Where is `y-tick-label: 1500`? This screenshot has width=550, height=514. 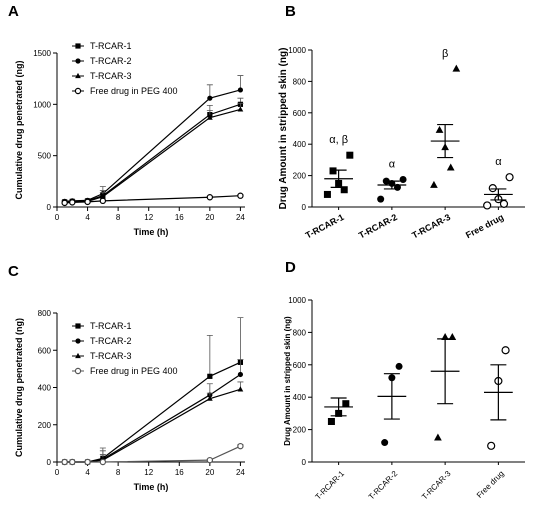
y-tick-label: 1500 is located at coordinates (42, 53).